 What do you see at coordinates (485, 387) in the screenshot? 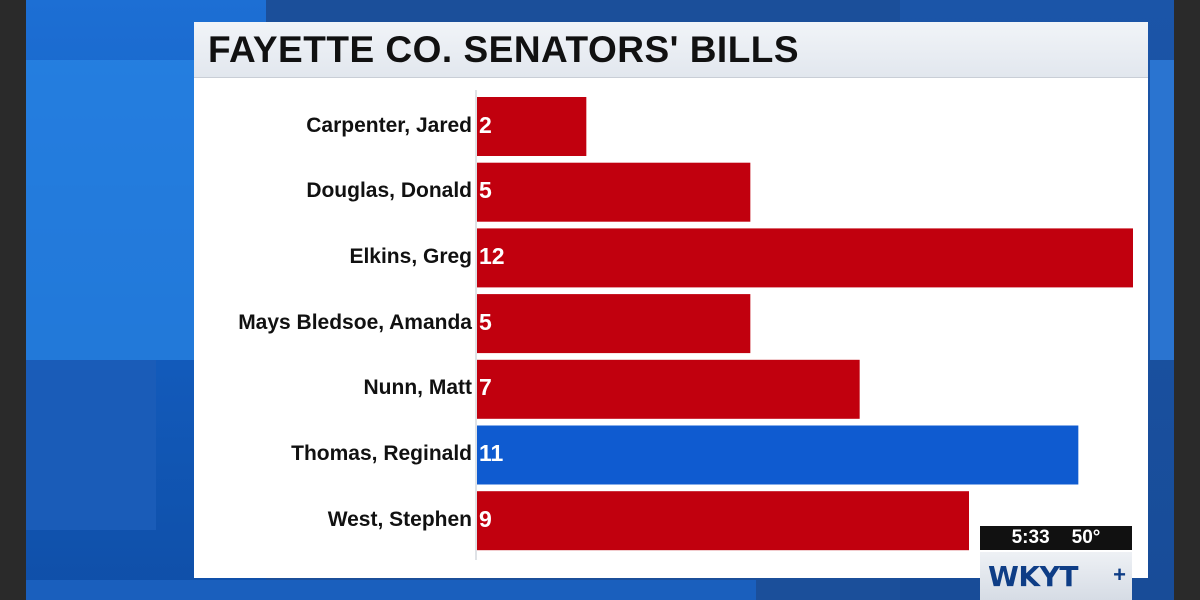
I see `value-label: 7` at bounding box center [485, 387].